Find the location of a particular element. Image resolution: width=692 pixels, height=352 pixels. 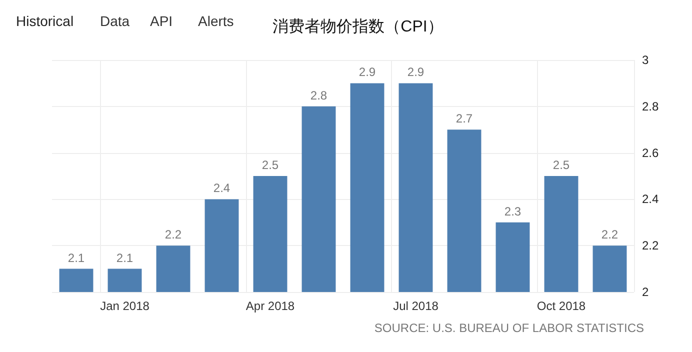

y-tick-label: 2.2 is located at coordinates (651, 245).